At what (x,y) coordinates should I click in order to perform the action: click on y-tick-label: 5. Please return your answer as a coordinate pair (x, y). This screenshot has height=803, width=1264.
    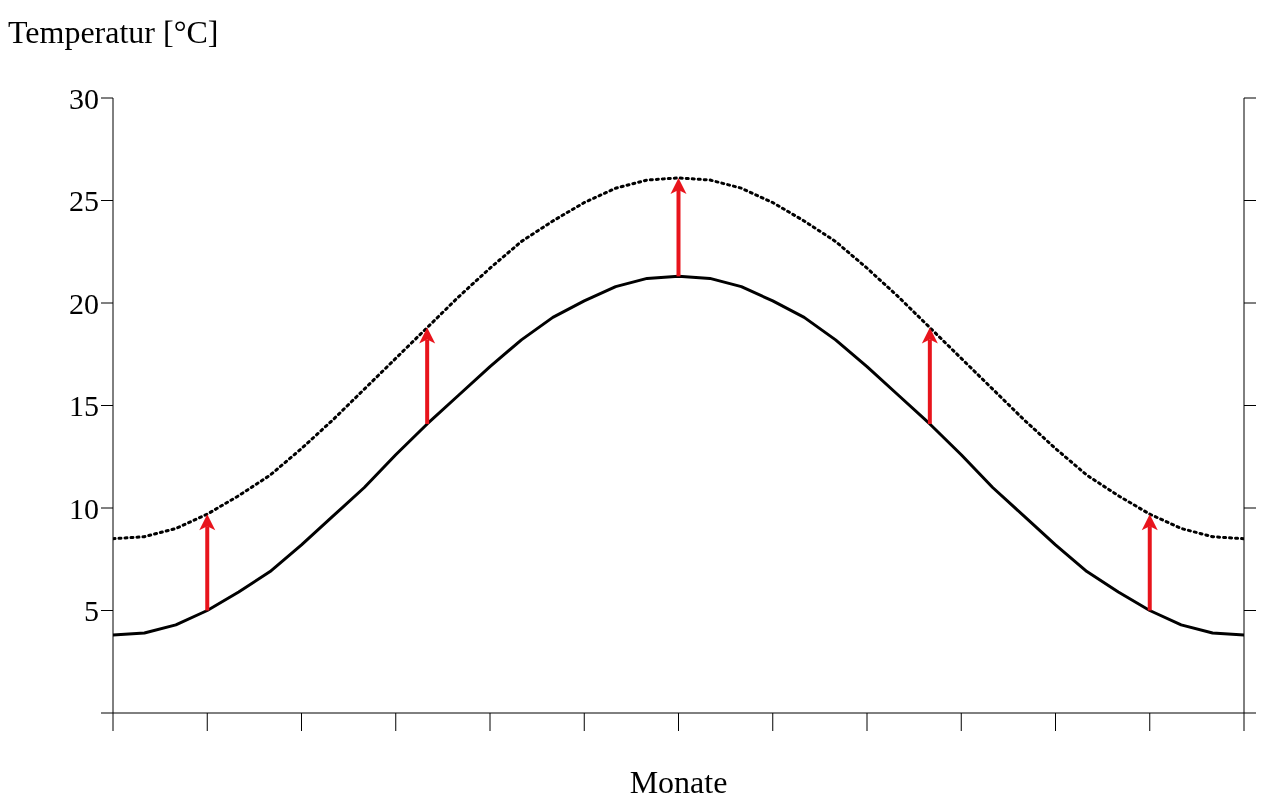
    Looking at the image, I should click on (91, 611).